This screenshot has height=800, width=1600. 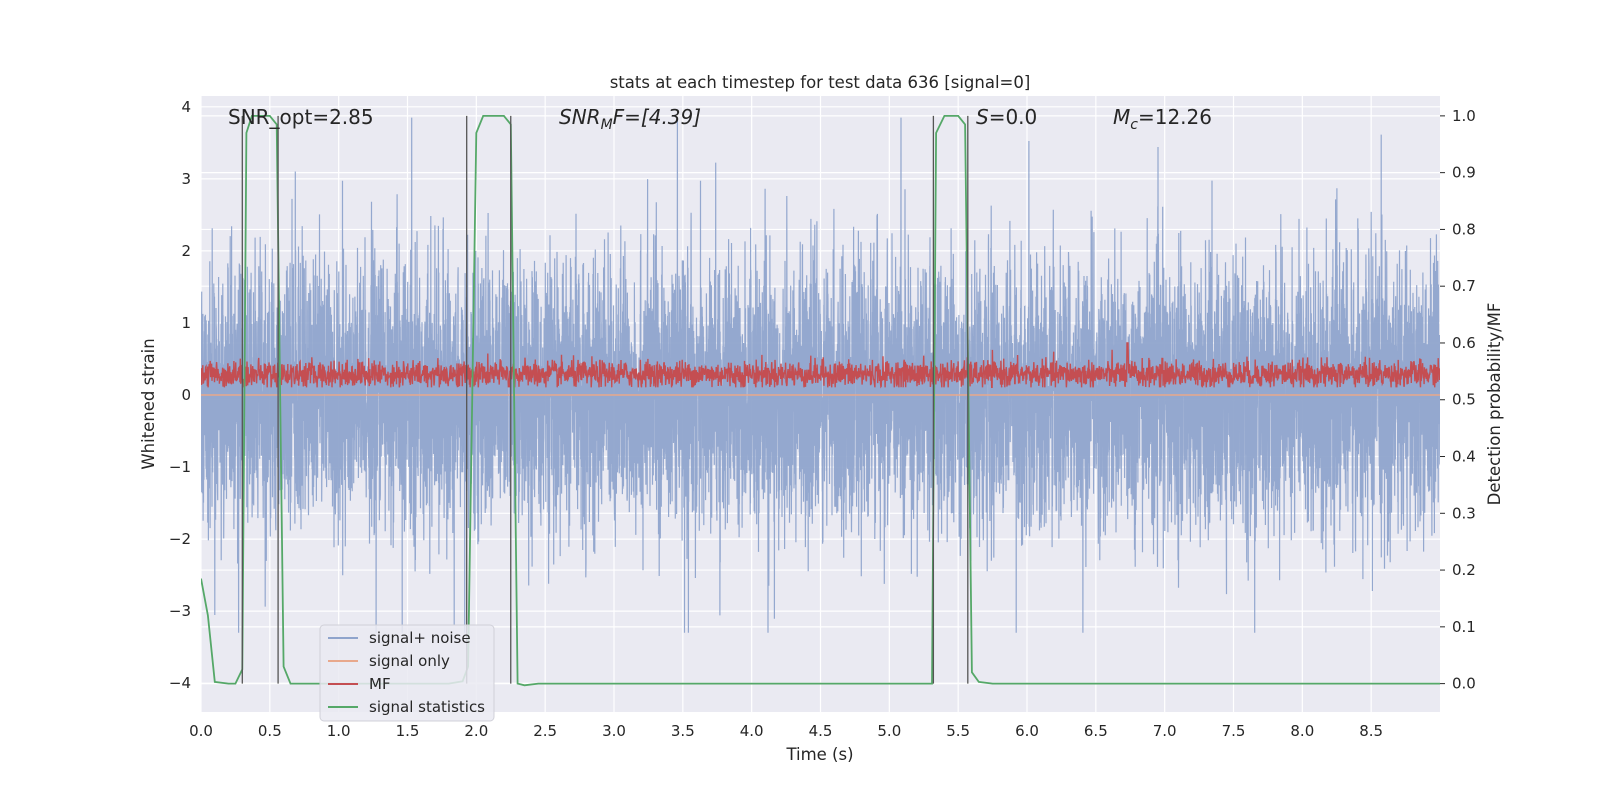 I want to click on annotation-s: S=0.0, so click(x=1006, y=117).